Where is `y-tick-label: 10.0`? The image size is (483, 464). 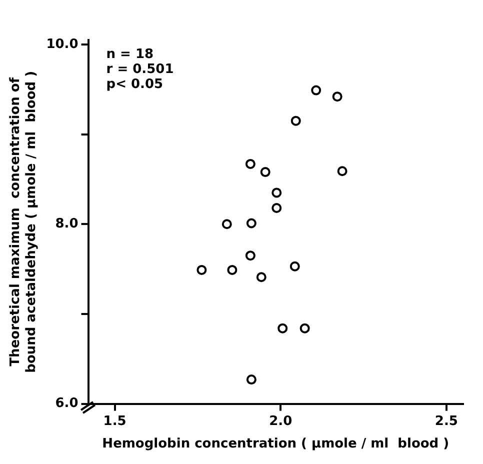
y-tick-label: 10.0 is located at coordinates (62, 44).